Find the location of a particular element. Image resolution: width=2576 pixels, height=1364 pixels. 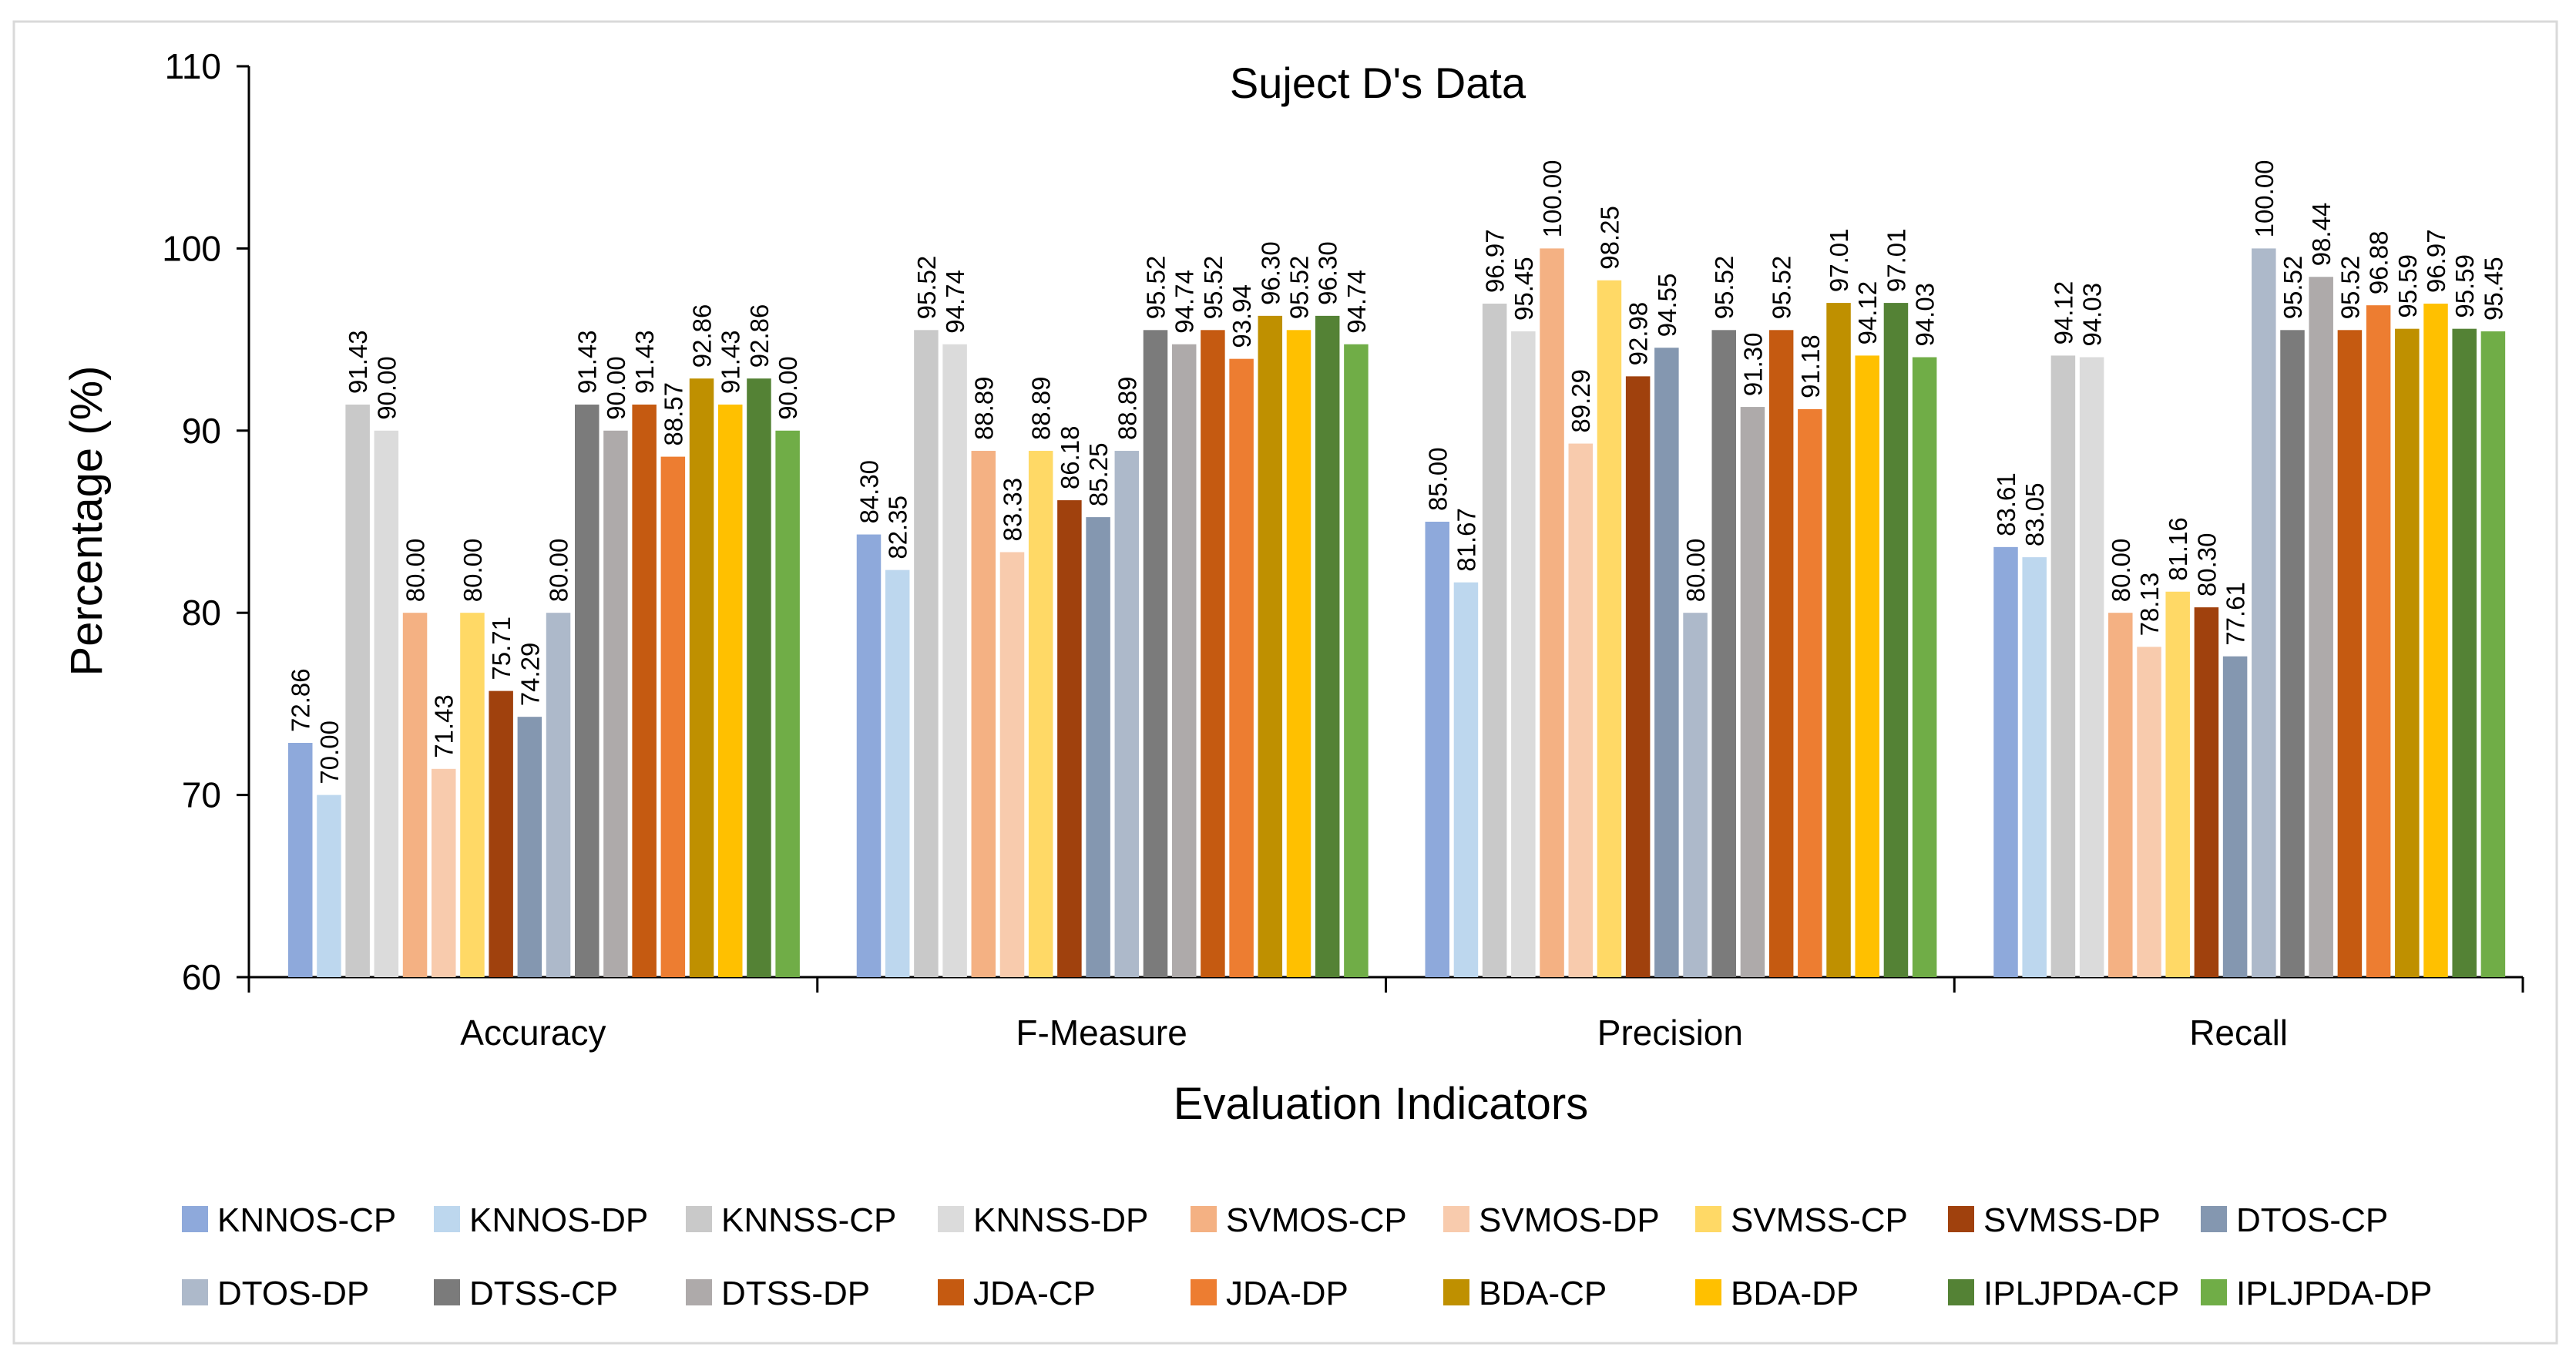

legend-label: DTSS-DP is located at coordinates (795, 1293).